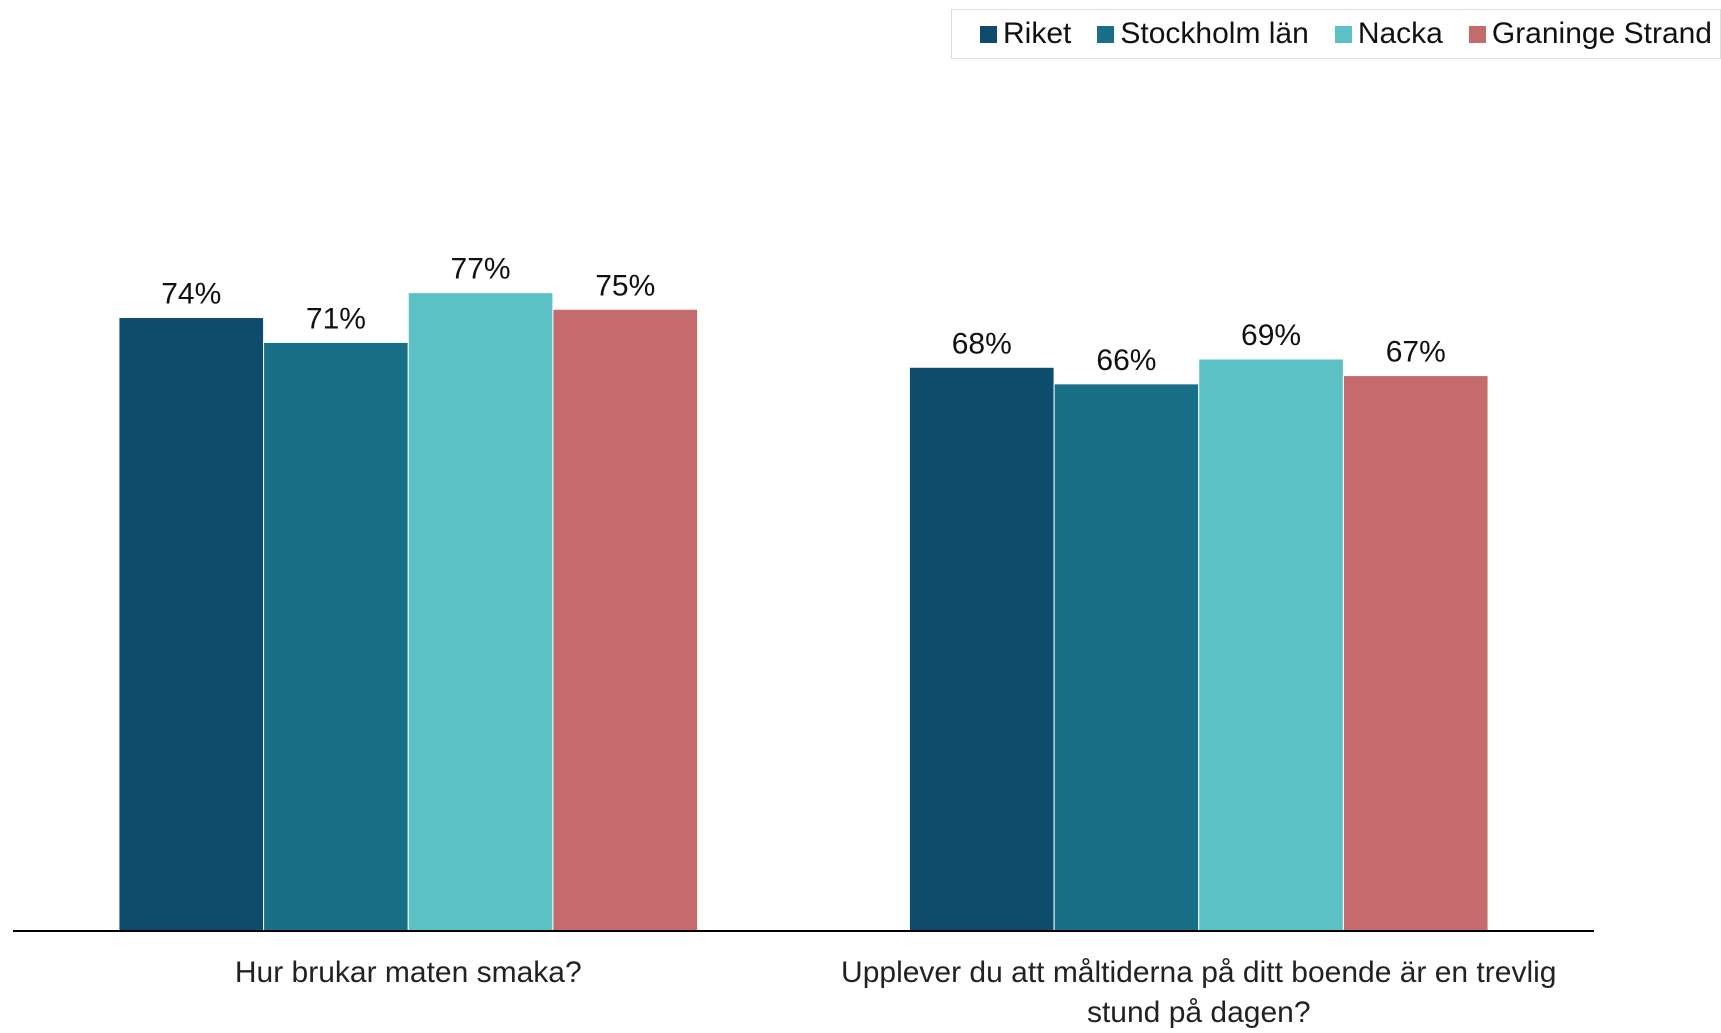 The width and height of the screenshot is (1721, 1033). What do you see at coordinates (1126, 360) in the screenshot?
I see `value-label: 66%` at bounding box center [1126, 360].